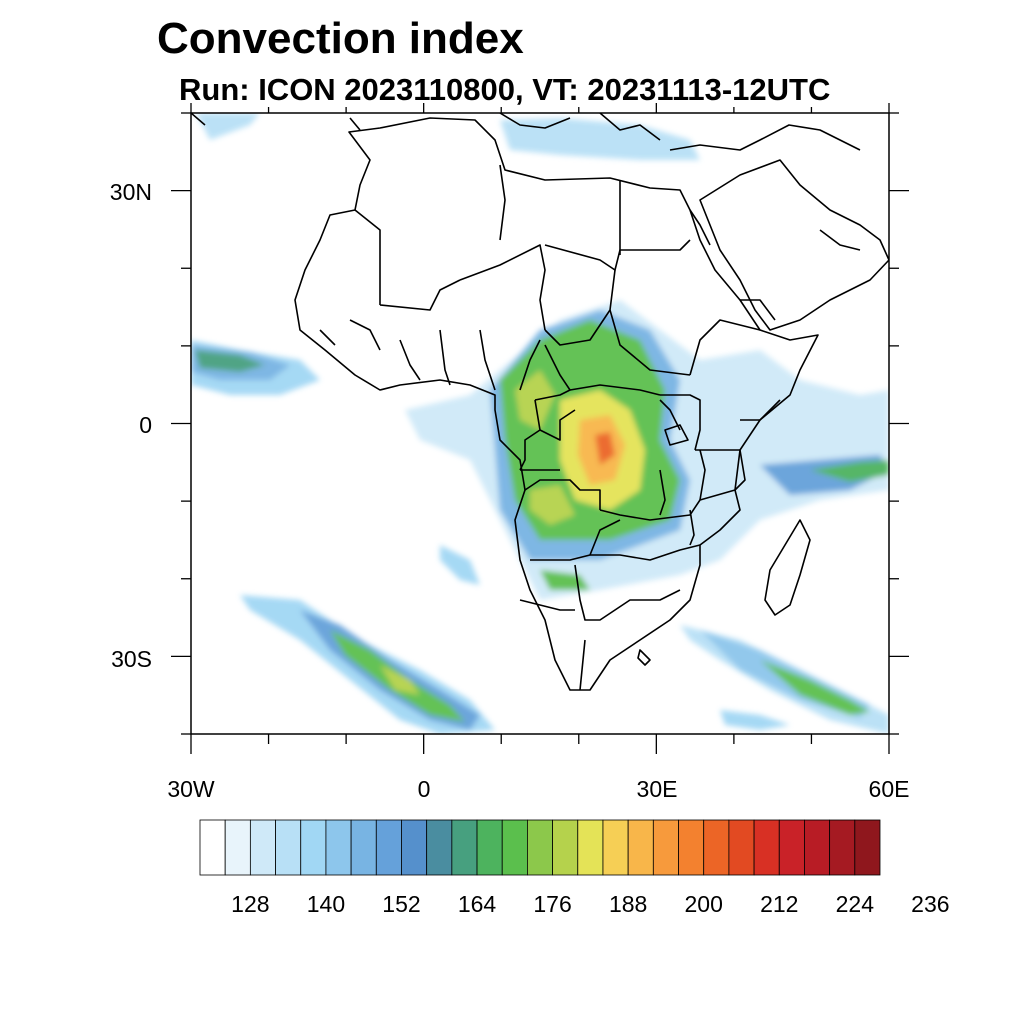 The image size is (1024, 1024). I want to click on lon-label-60e: 60E, so click(889, 789).